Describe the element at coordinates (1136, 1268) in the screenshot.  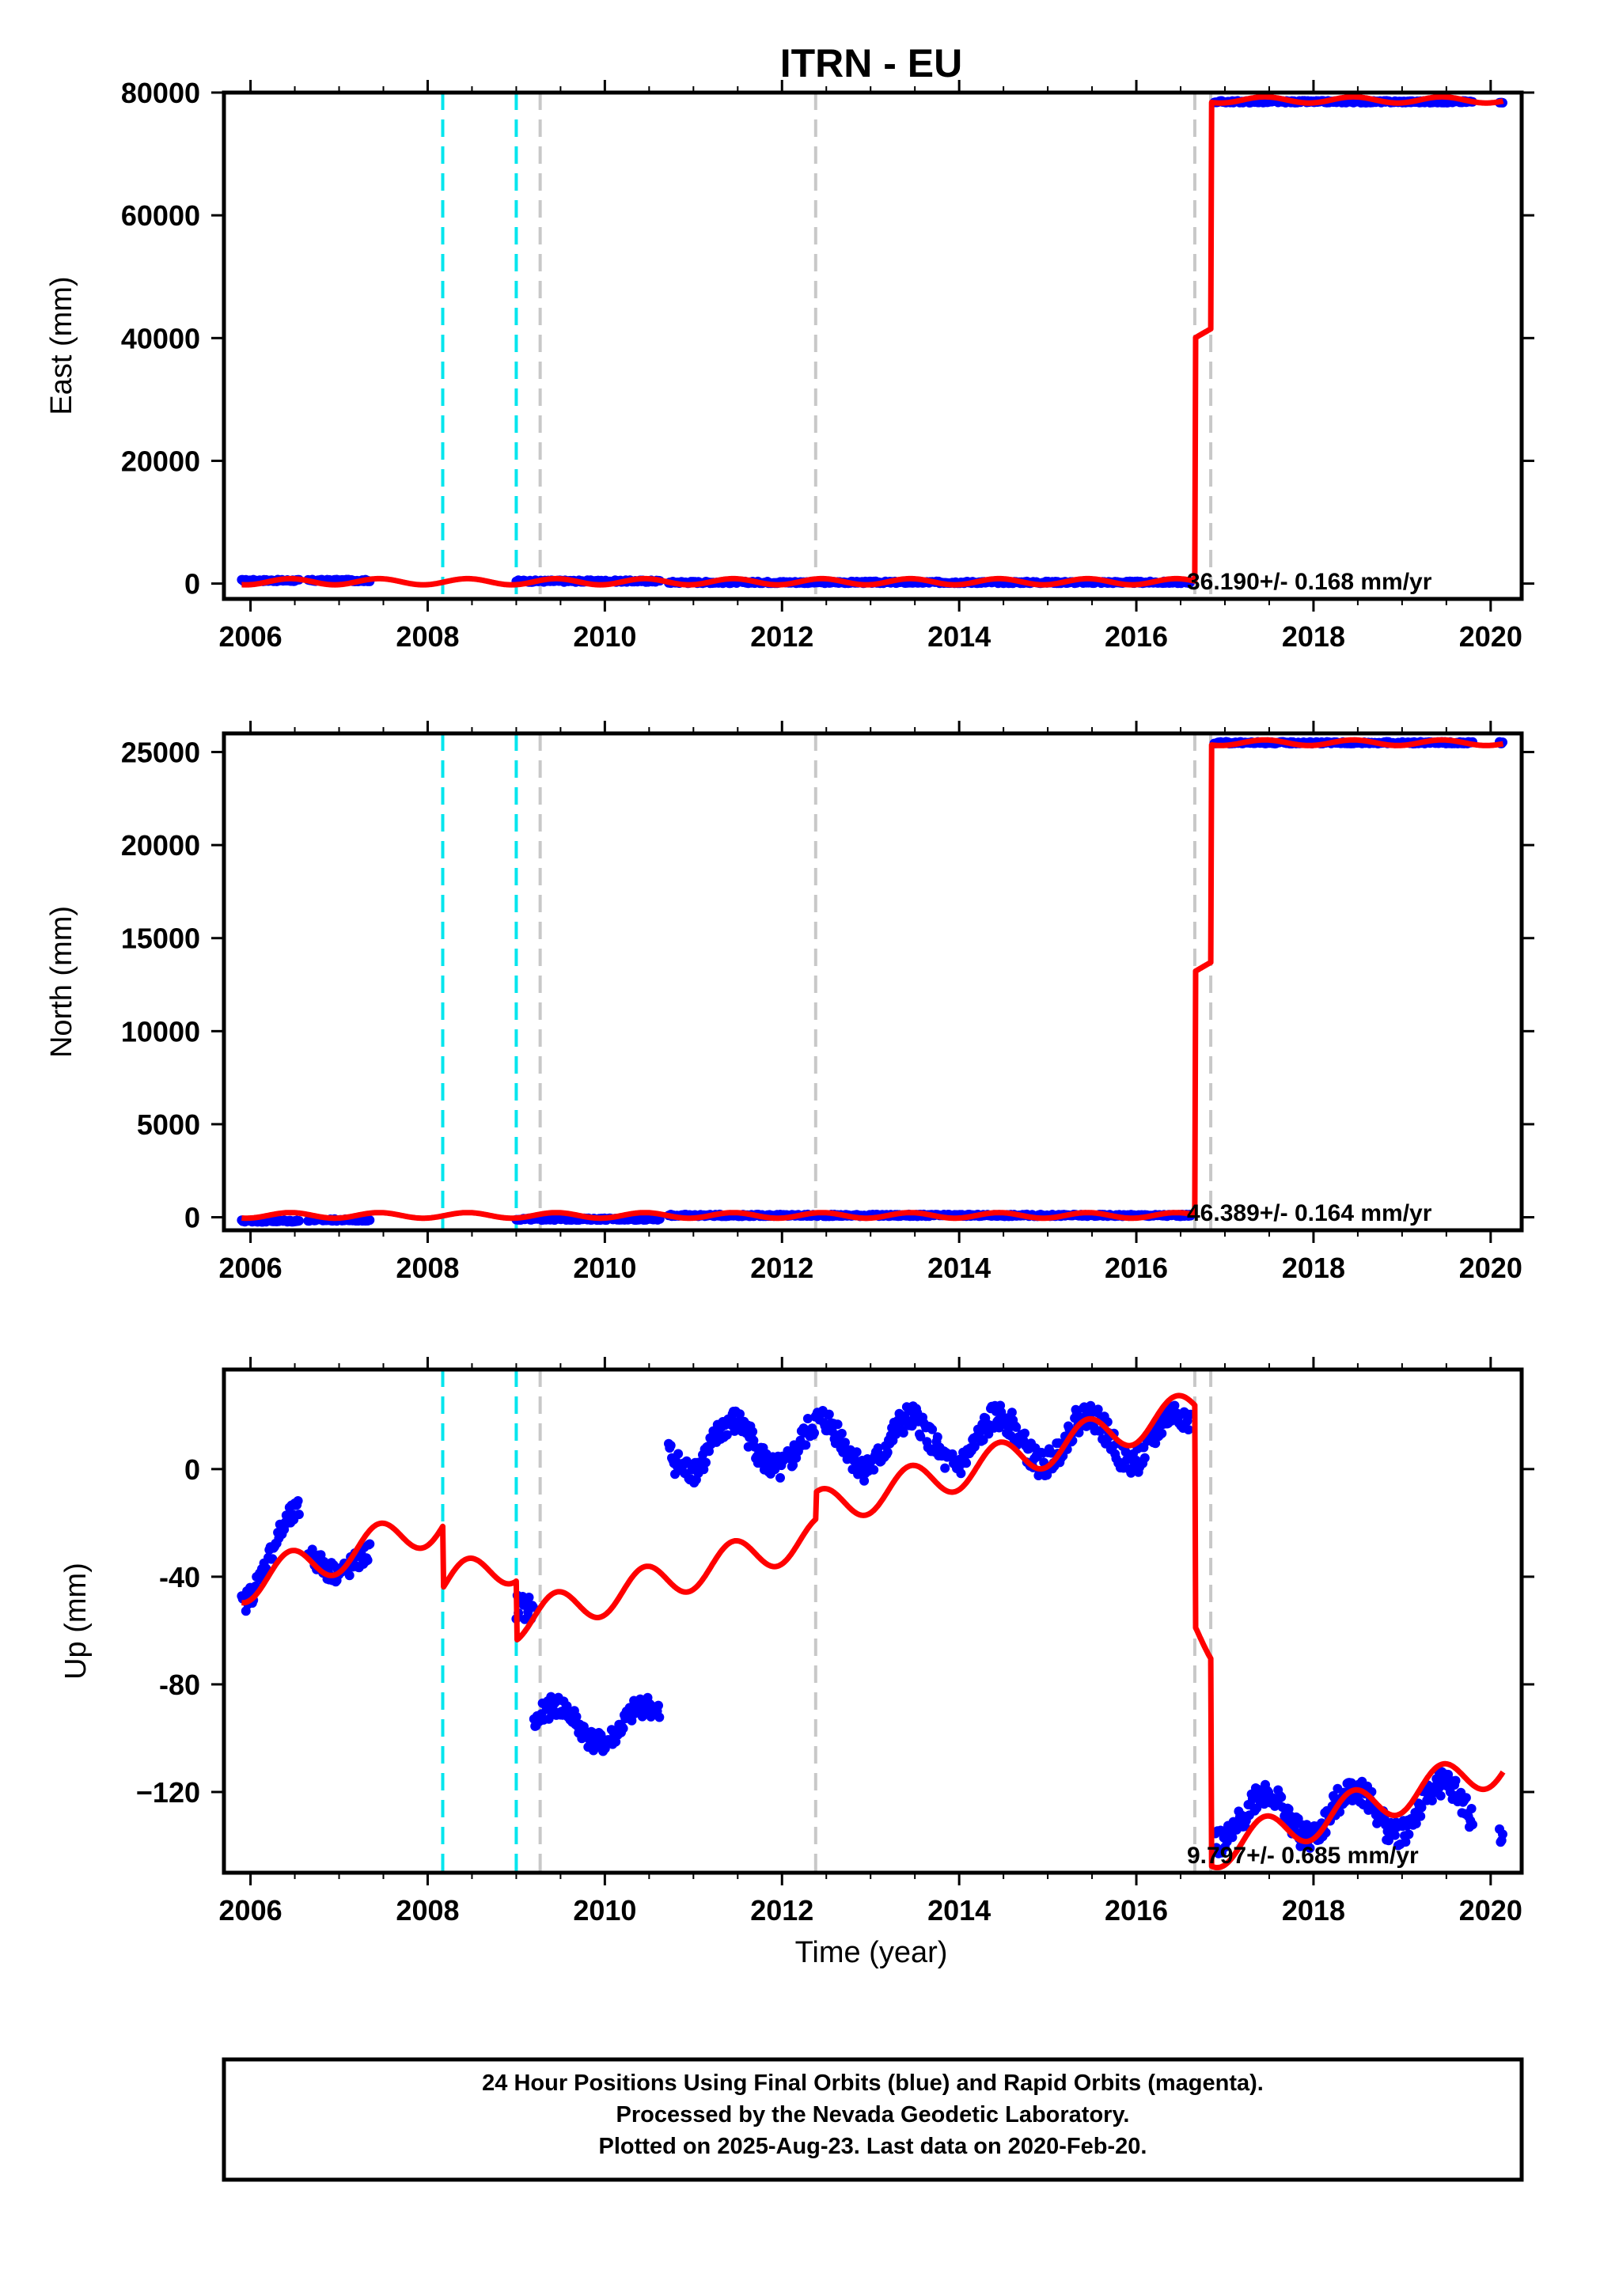
I see `x-tick-label: 2016` at that location.